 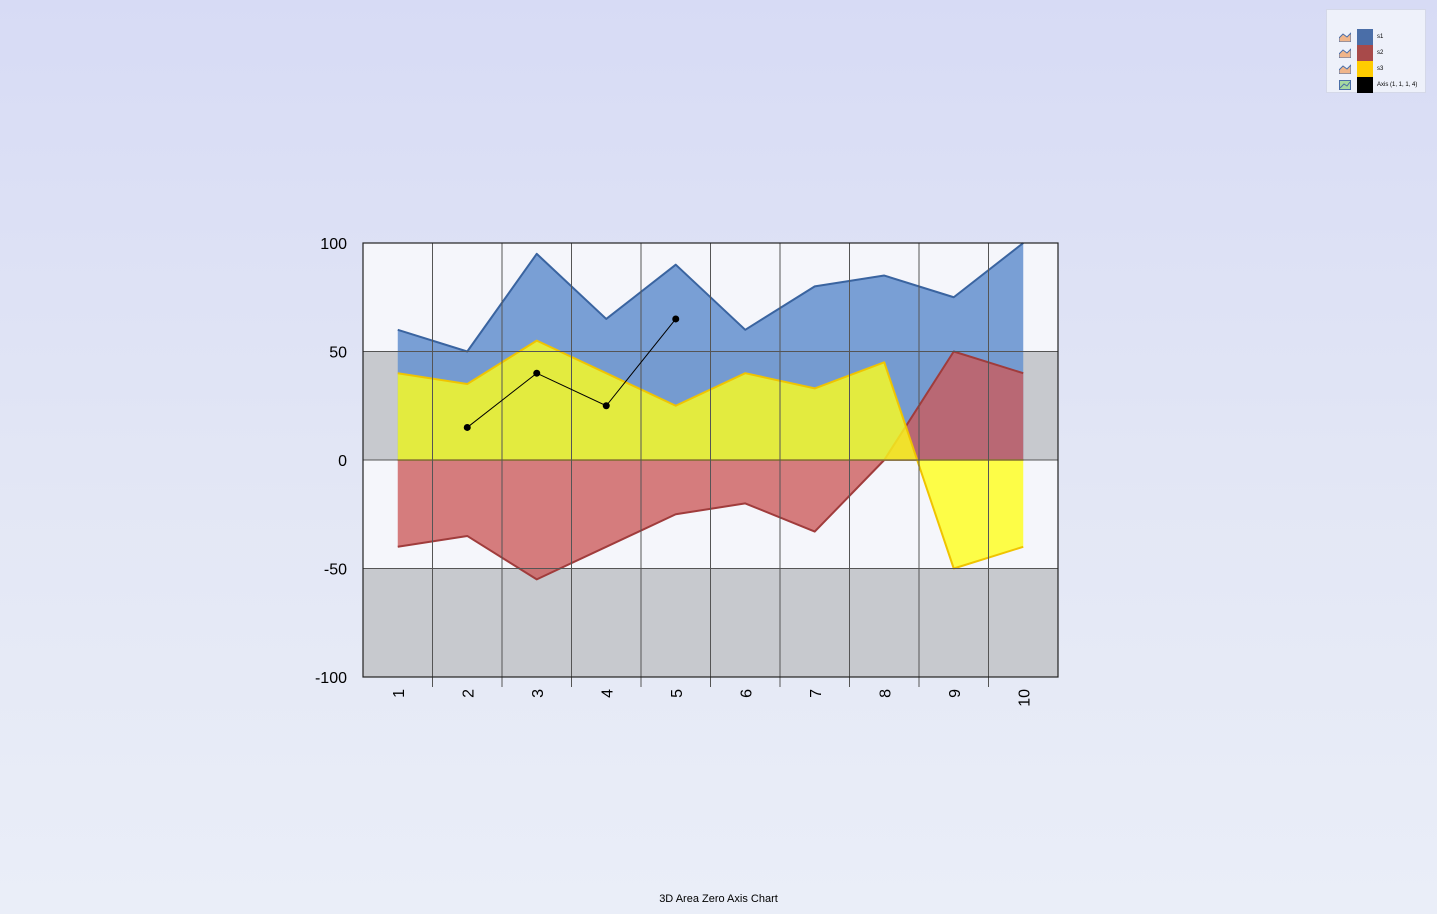 What do you see at coordinates (1365, 37) in the screenshot?
I see `legend-swatch-s1` at bounding box center [1365, 37].